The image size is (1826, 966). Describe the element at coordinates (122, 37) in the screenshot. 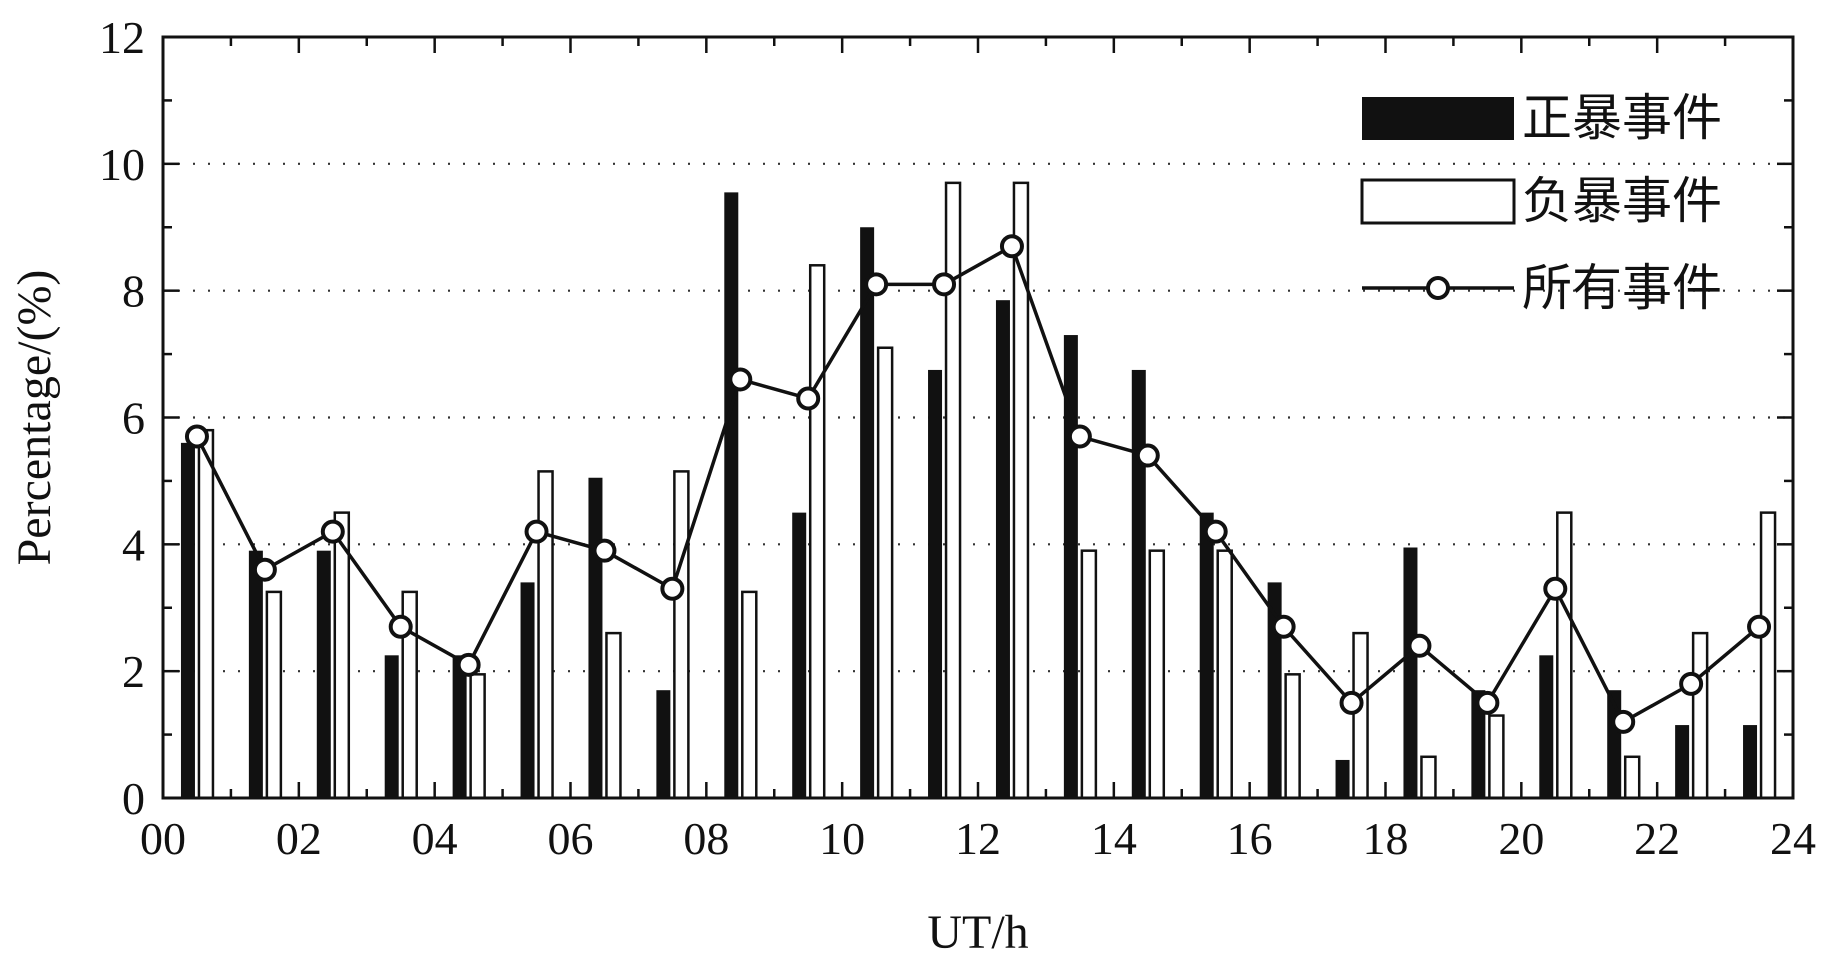

I see `y-tick-label: 12` at that location.